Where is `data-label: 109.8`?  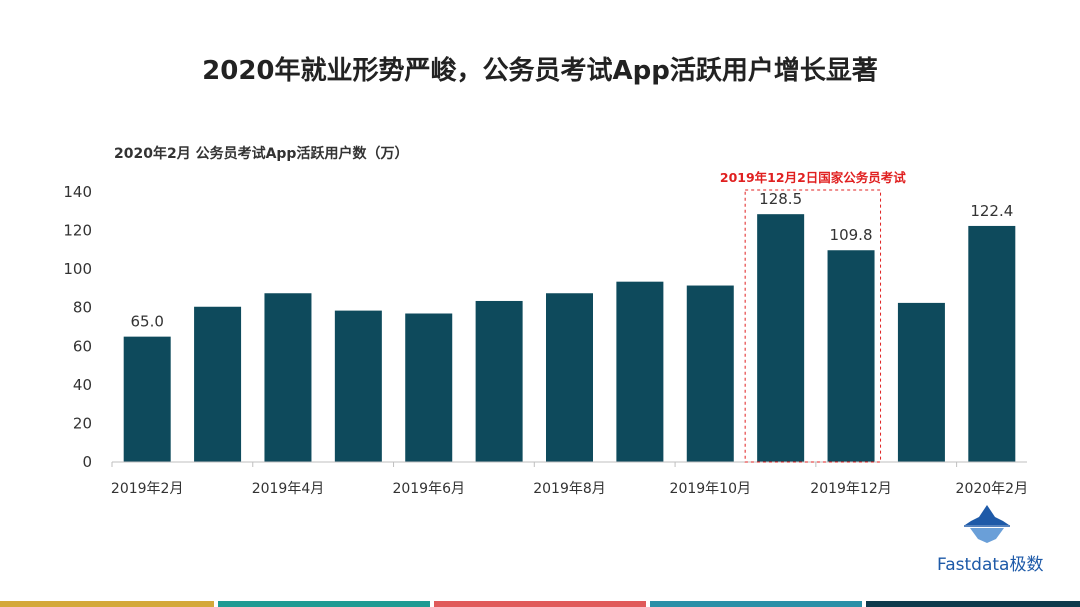
data-label: 109.8 is located at coordinates (851, 235).